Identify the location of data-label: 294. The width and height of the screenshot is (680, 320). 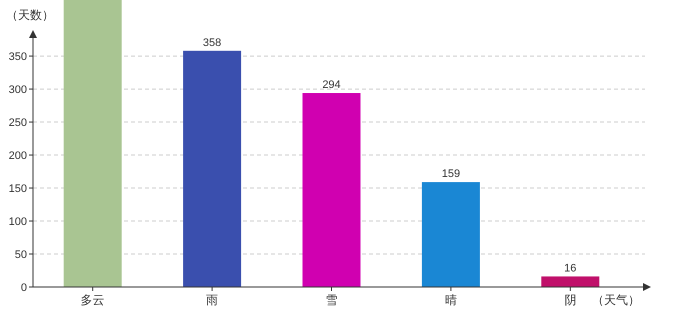
(331, 85).